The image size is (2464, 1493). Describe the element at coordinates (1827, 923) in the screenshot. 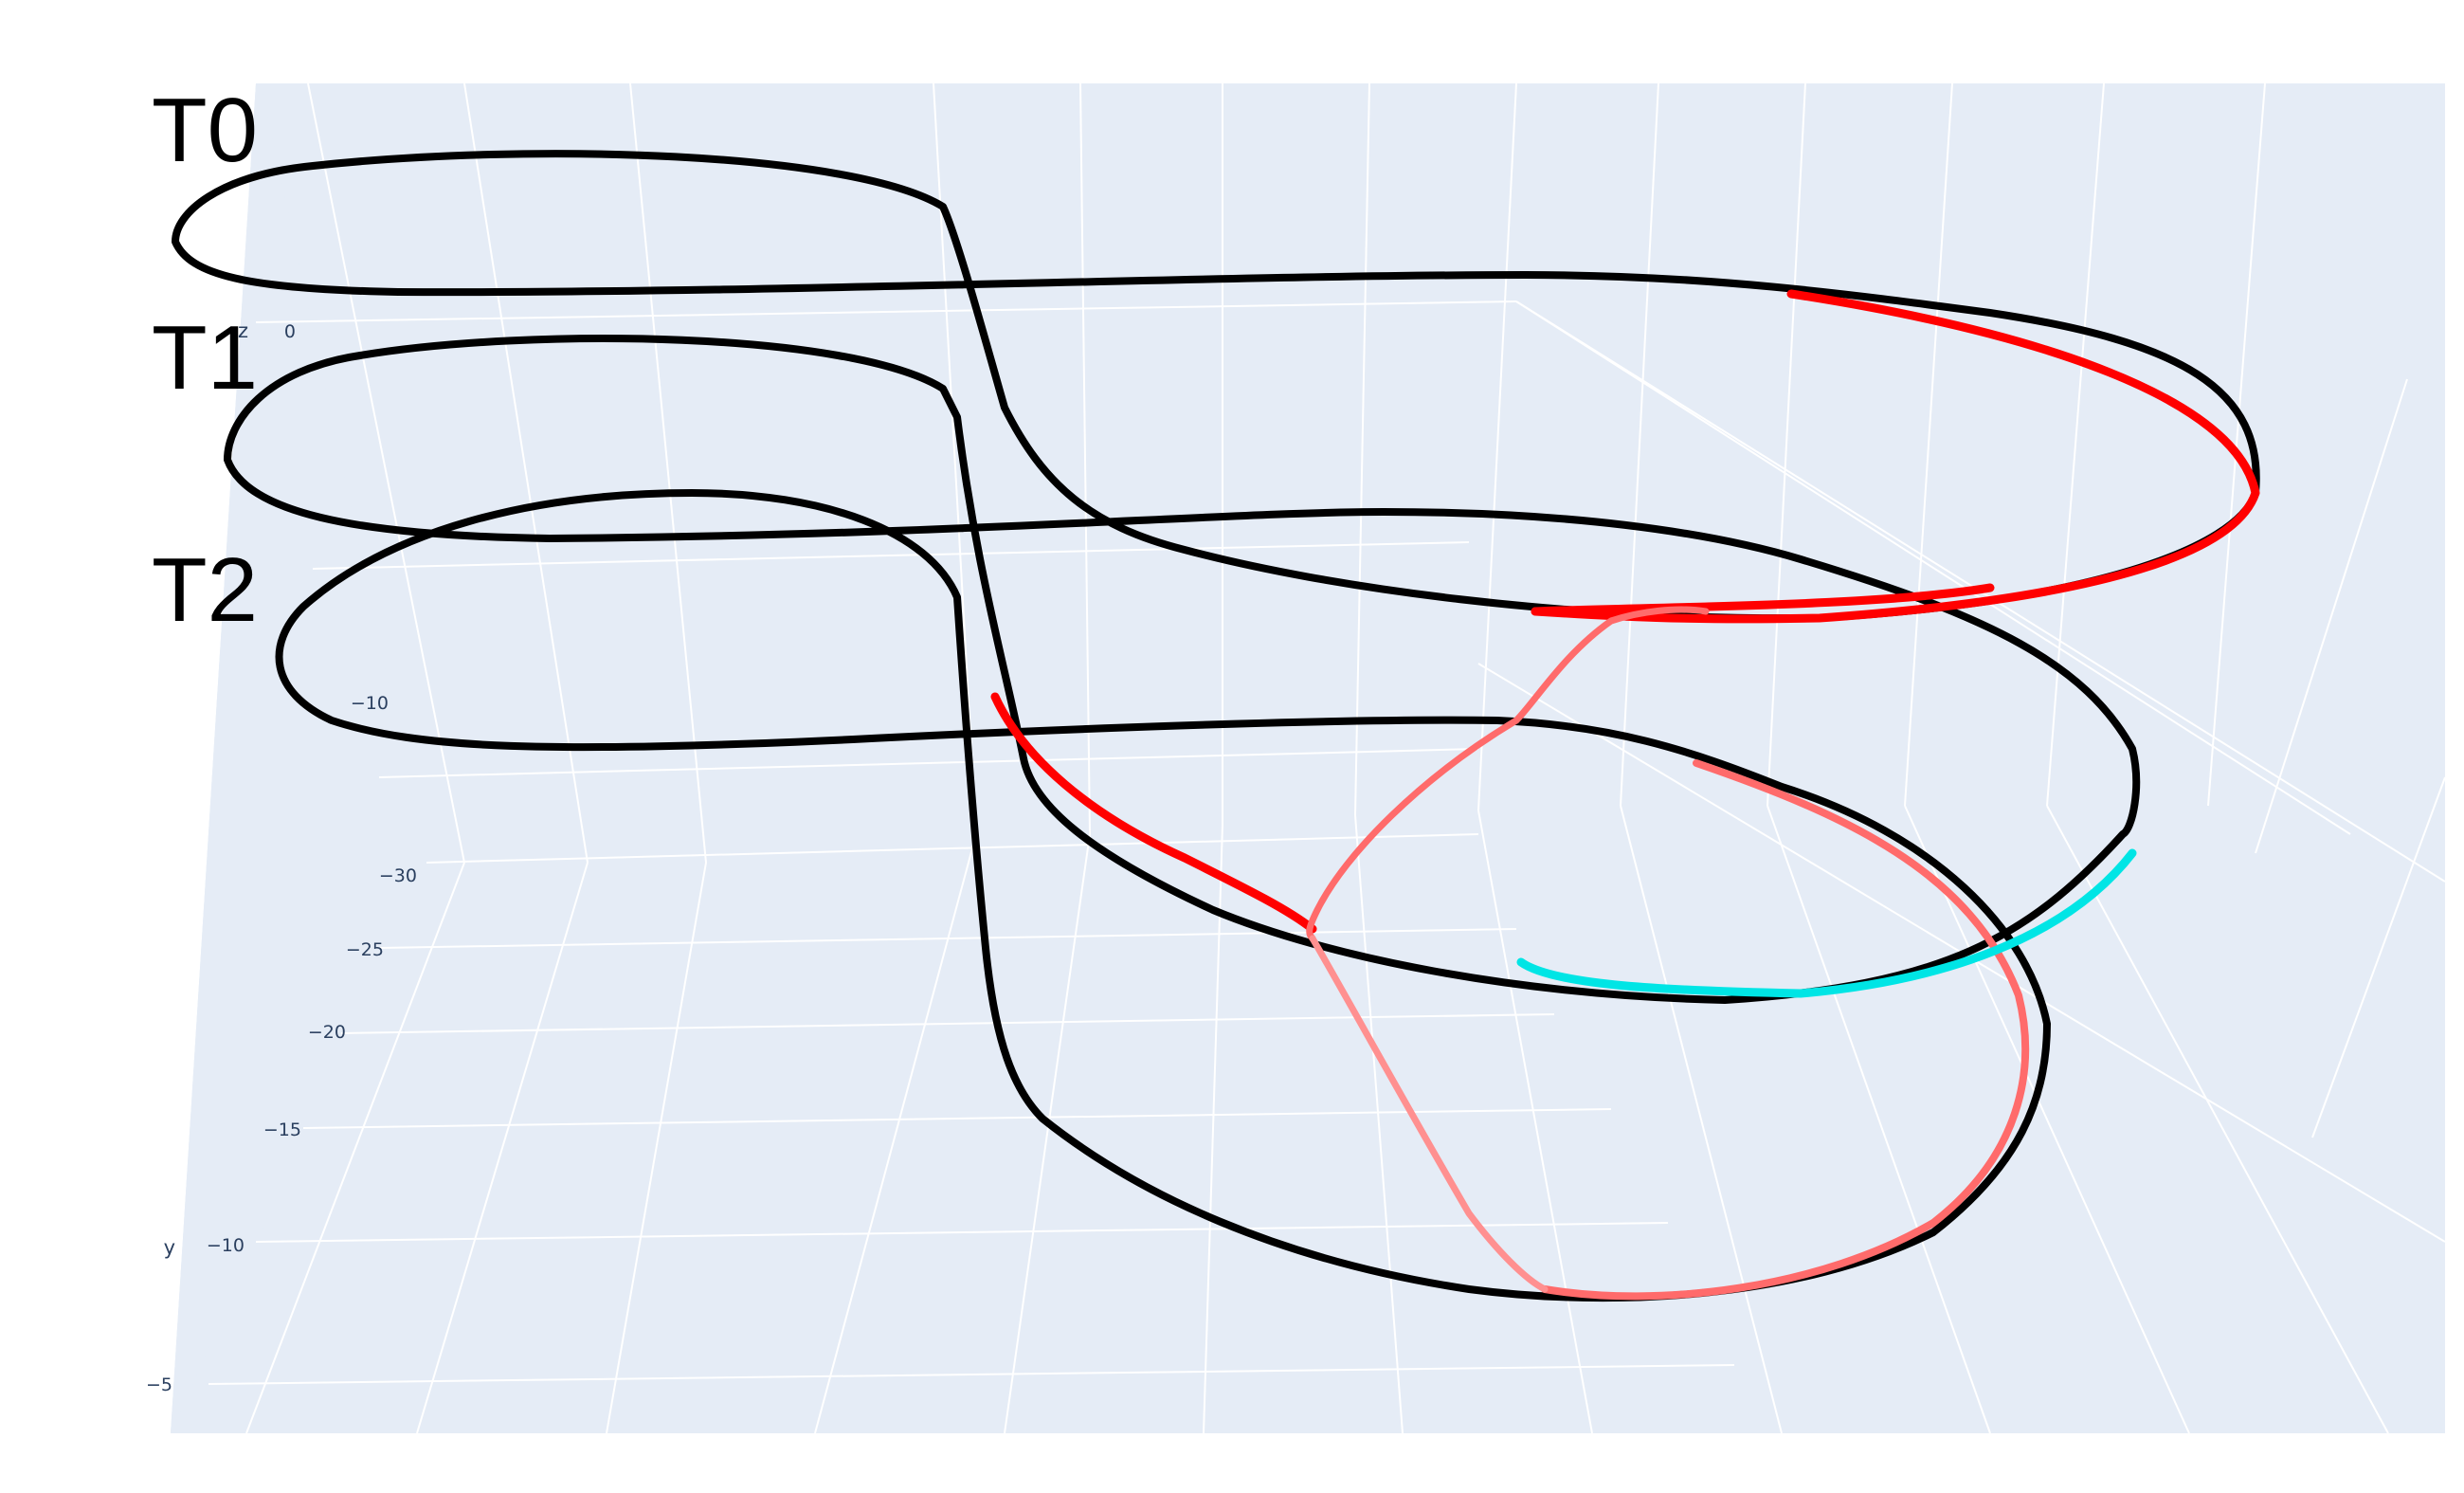

I see `segment-cyan-t1` at that location.